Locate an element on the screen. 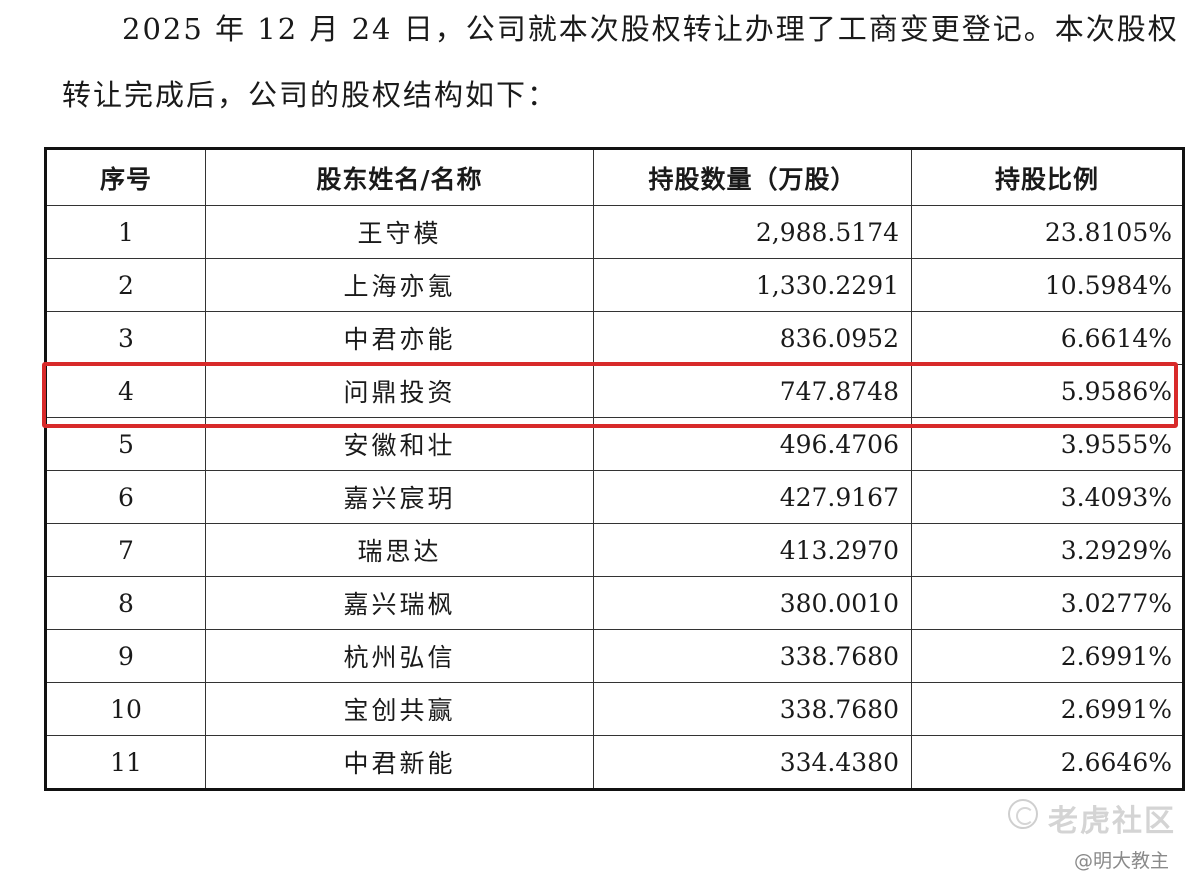 The height and width of the screenshot is (886, 1200). table-row: 3 中君亦能 836.0952 6.6614% is located at coordinates (614, 338).